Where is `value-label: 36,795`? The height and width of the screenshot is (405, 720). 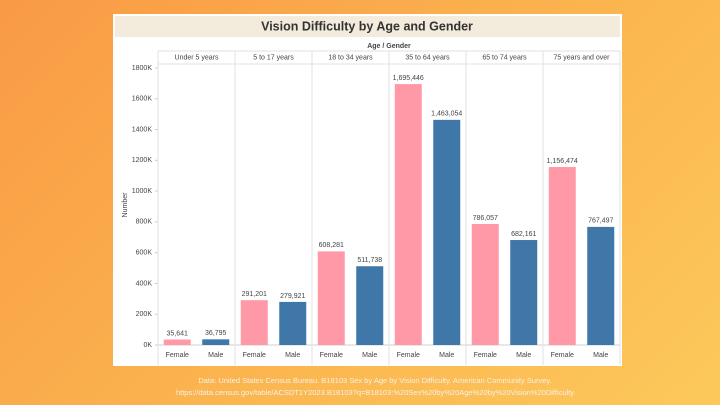
value-label: 36,795 is located at coordinates (216, 333).